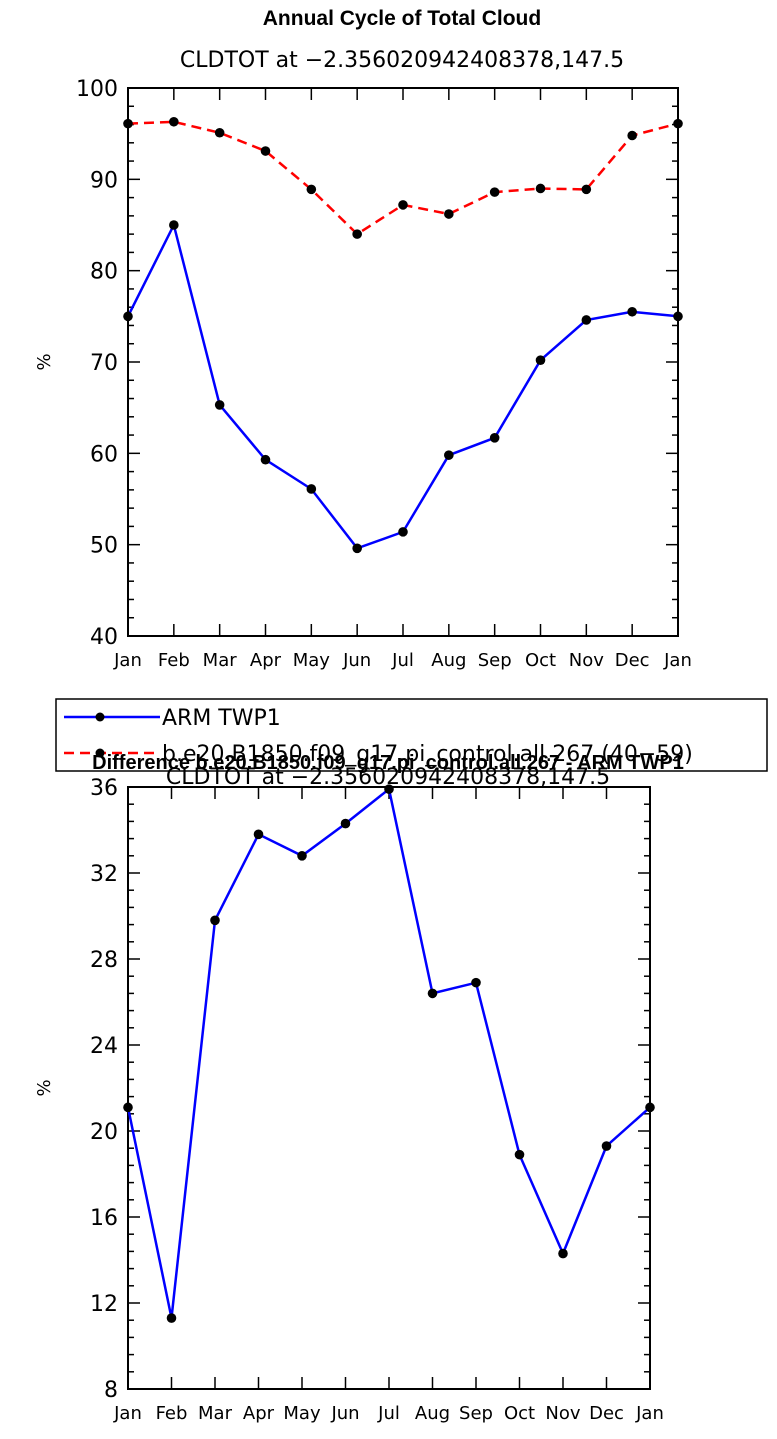 The width and height of the screenshot is (777, 1439). What do you see at coordinates (104, 272) in the screenshot?
I see `y-tick-label: 80` at bounding box center [104, 272].